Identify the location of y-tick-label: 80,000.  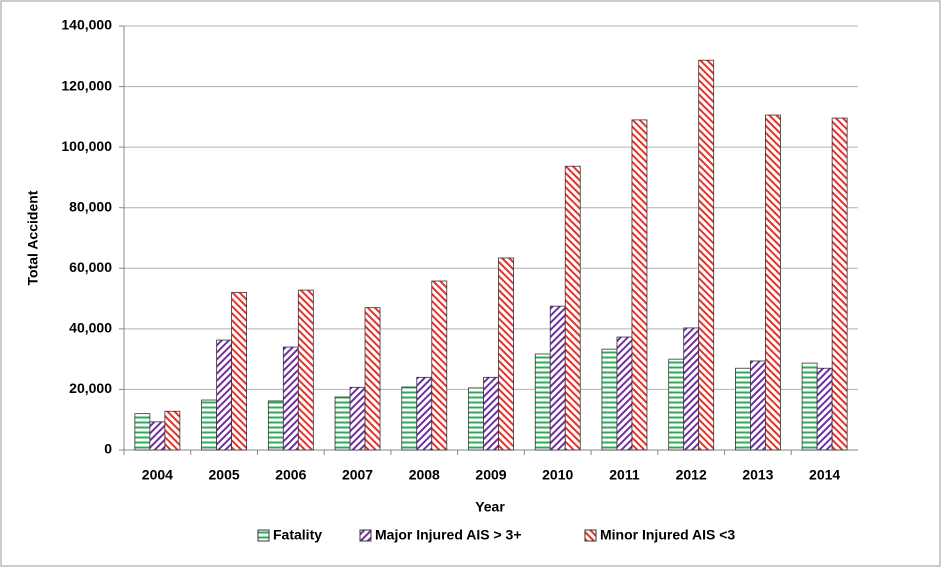
(90, 206).